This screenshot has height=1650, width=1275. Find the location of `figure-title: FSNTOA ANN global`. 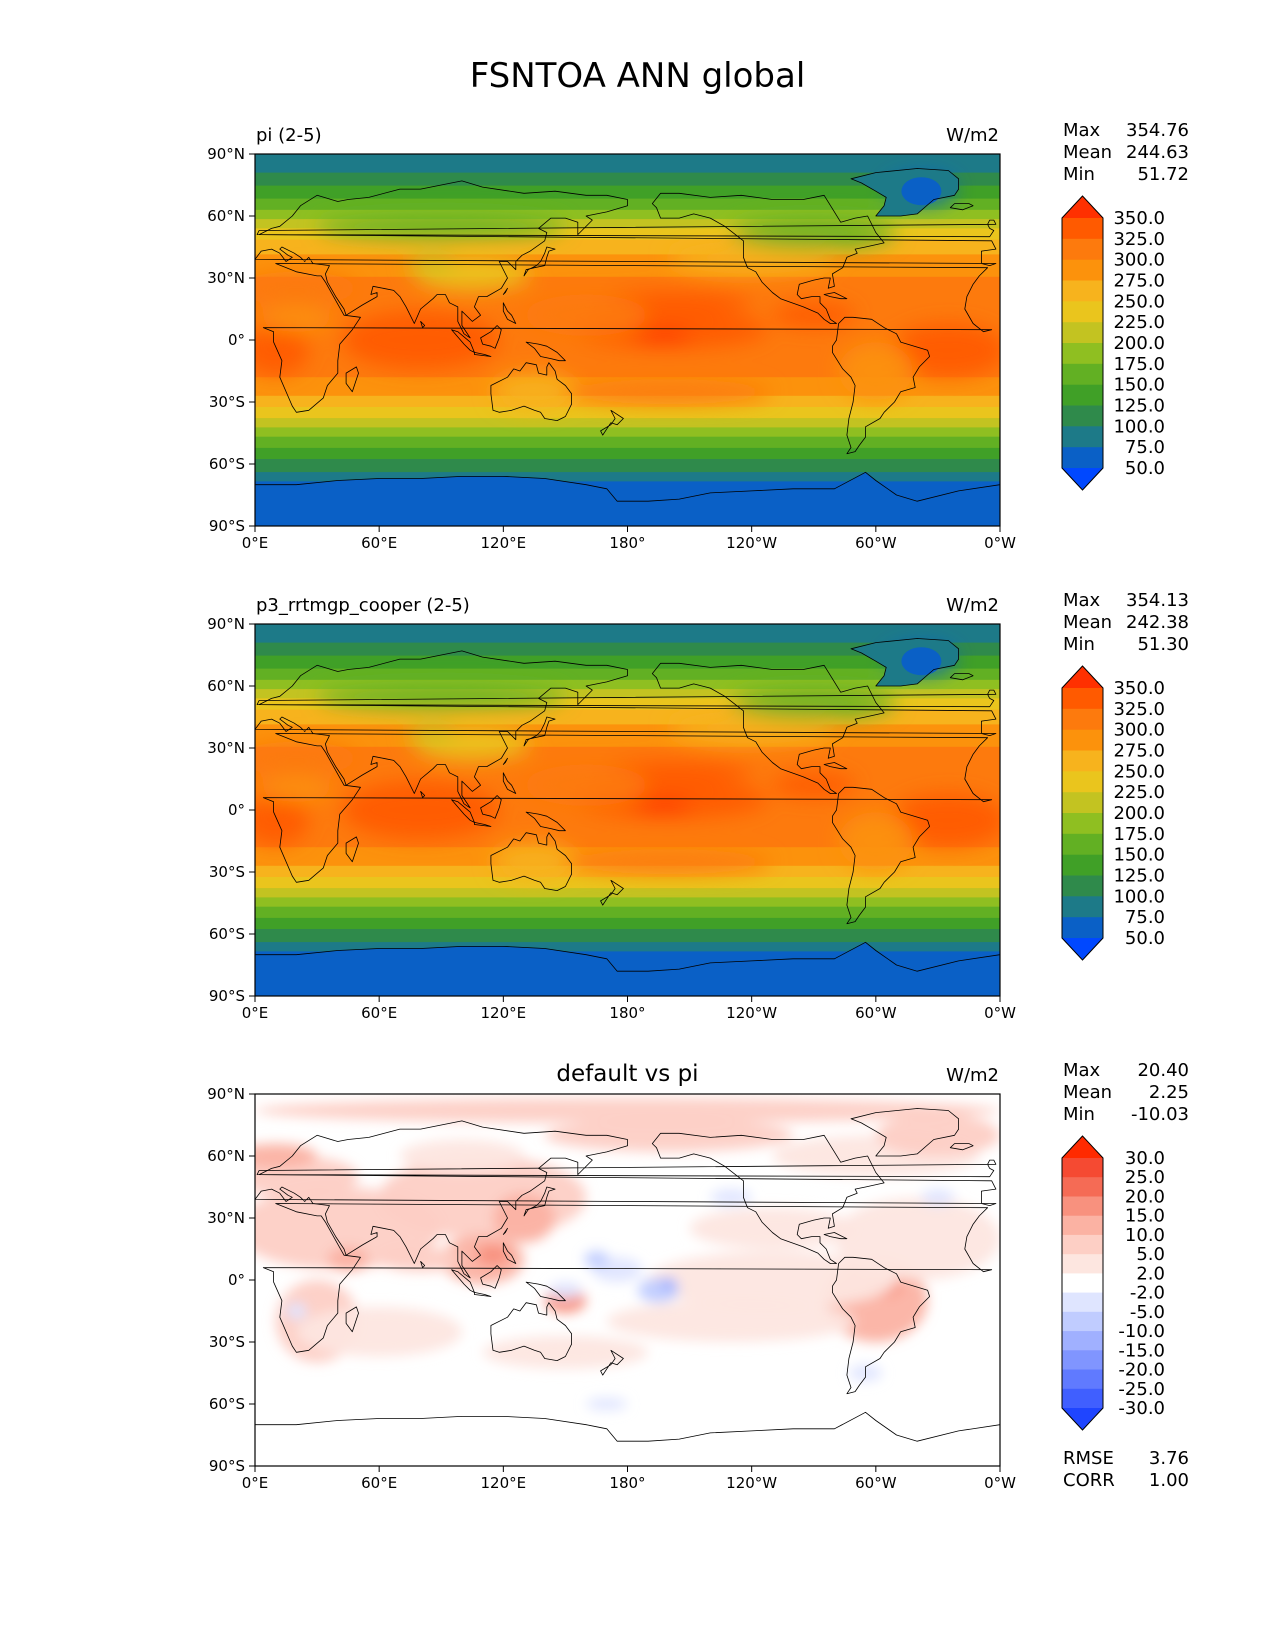

figure-title: FSNTOA ANN global is located at coordinates (637, 76).